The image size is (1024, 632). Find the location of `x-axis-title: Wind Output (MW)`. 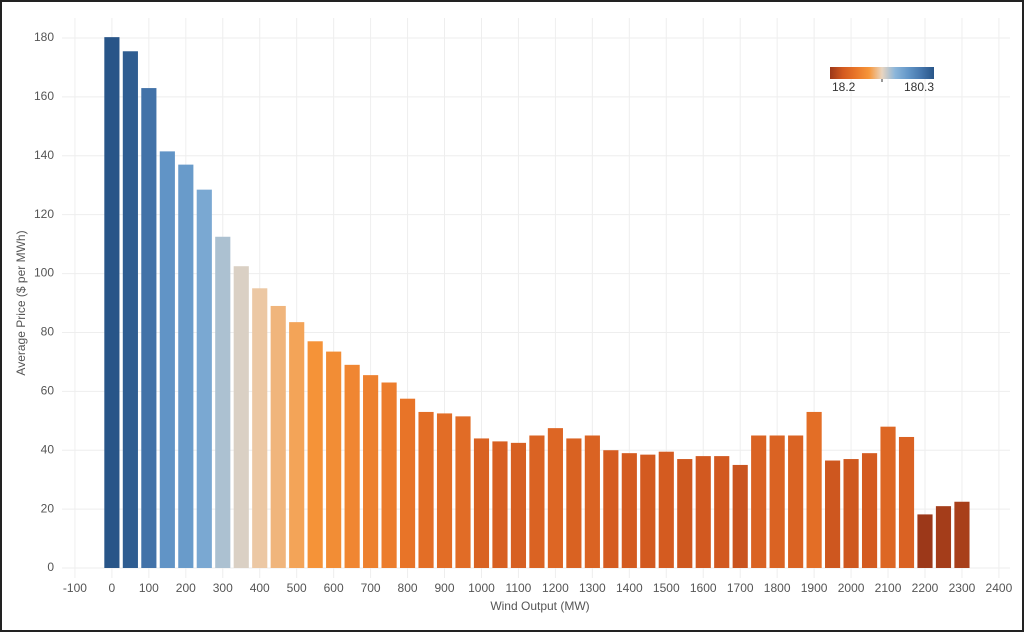

x-axis-title: Wind Output (MW) is located at coordinates (539, 606).